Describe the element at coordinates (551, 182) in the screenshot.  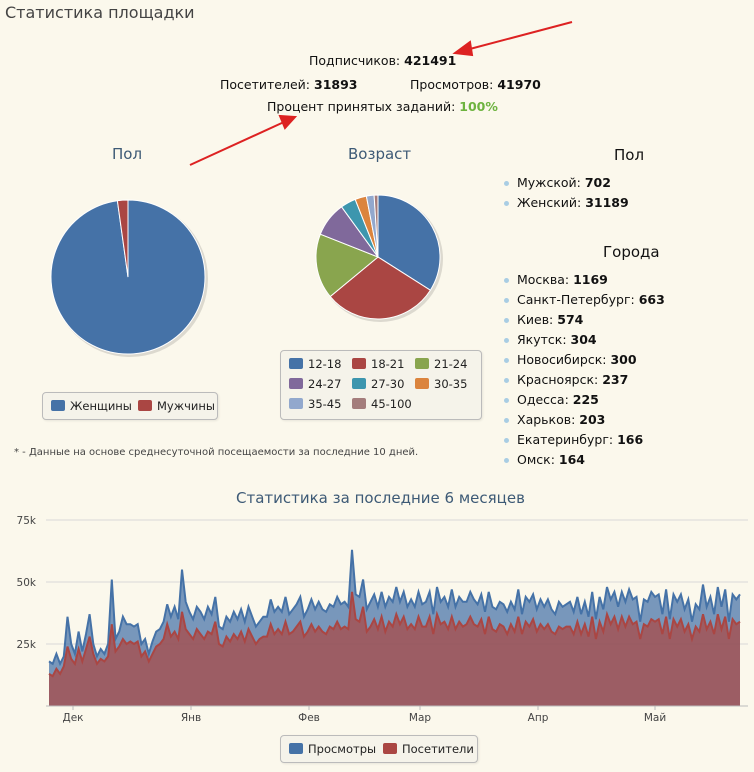
I see `gender-list-label: Мужской:` at that location.